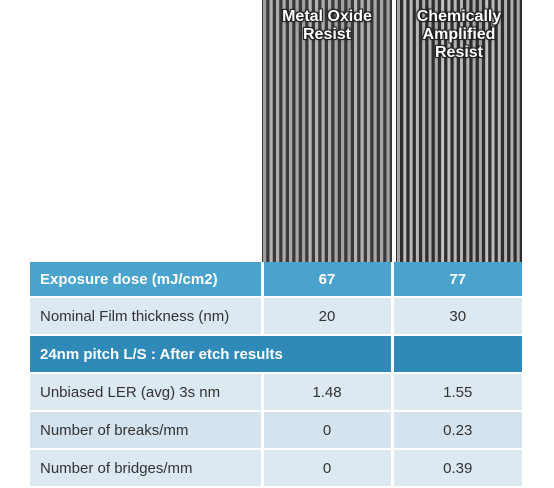  What do you see at coordinates (327, 25) in the screenshot?
I see `metal-oxide-title: Metal Oxide Resist` at bounding box center [327, 25].